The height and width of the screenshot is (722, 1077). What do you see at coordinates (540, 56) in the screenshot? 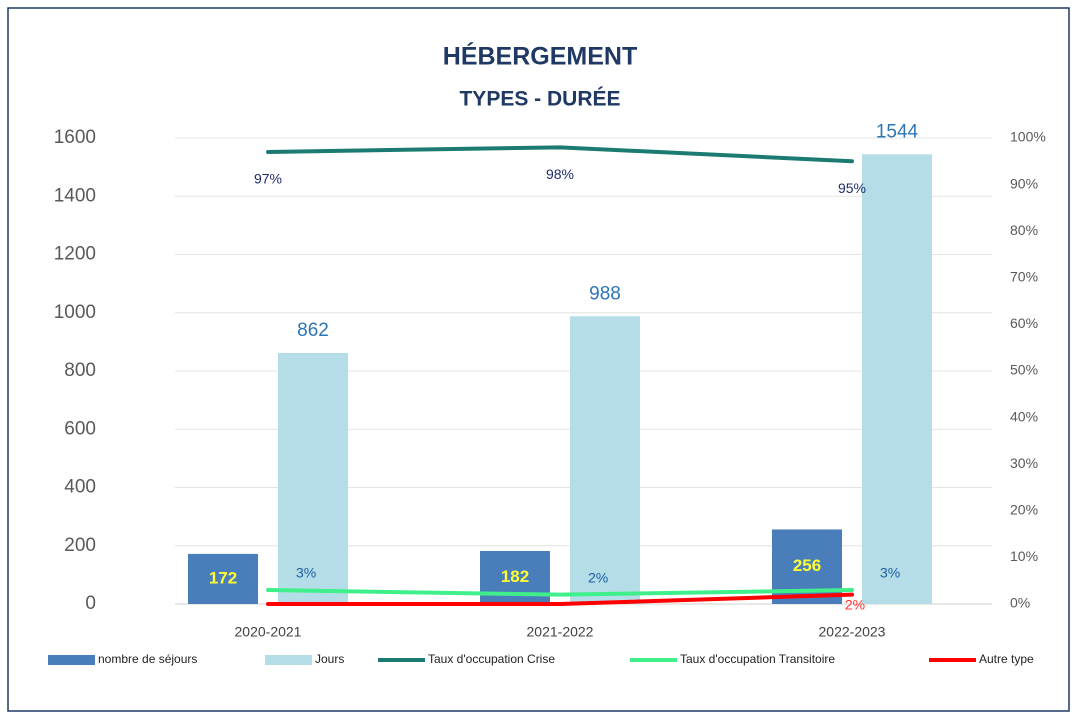
I see `chart-title: HÉBERGEMENT` at bounding box center [540, 56].